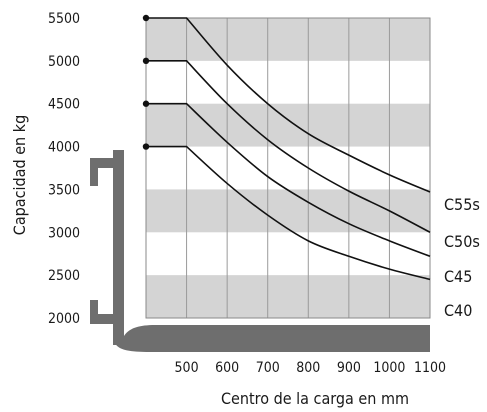  I want to click on y-tick-label: 5000, so click(64, 62).